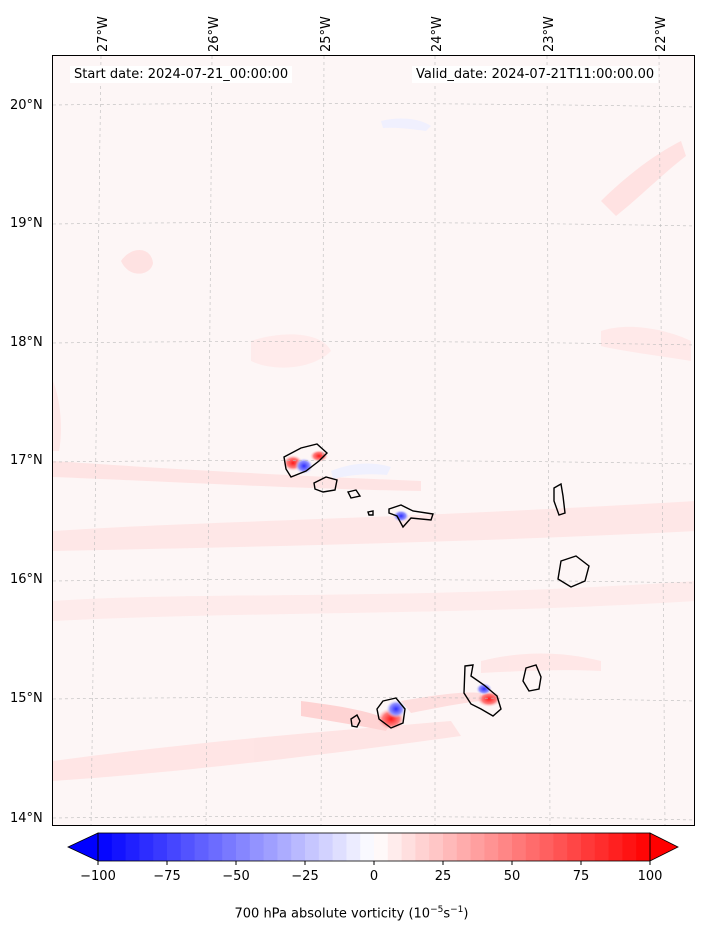 Image resolution: width=703 pixels, height=936 pixels. What do you see at coordinates (167, 876) in the screenshot?
I see `tick-label: −75` at bounding box center [167, 876].